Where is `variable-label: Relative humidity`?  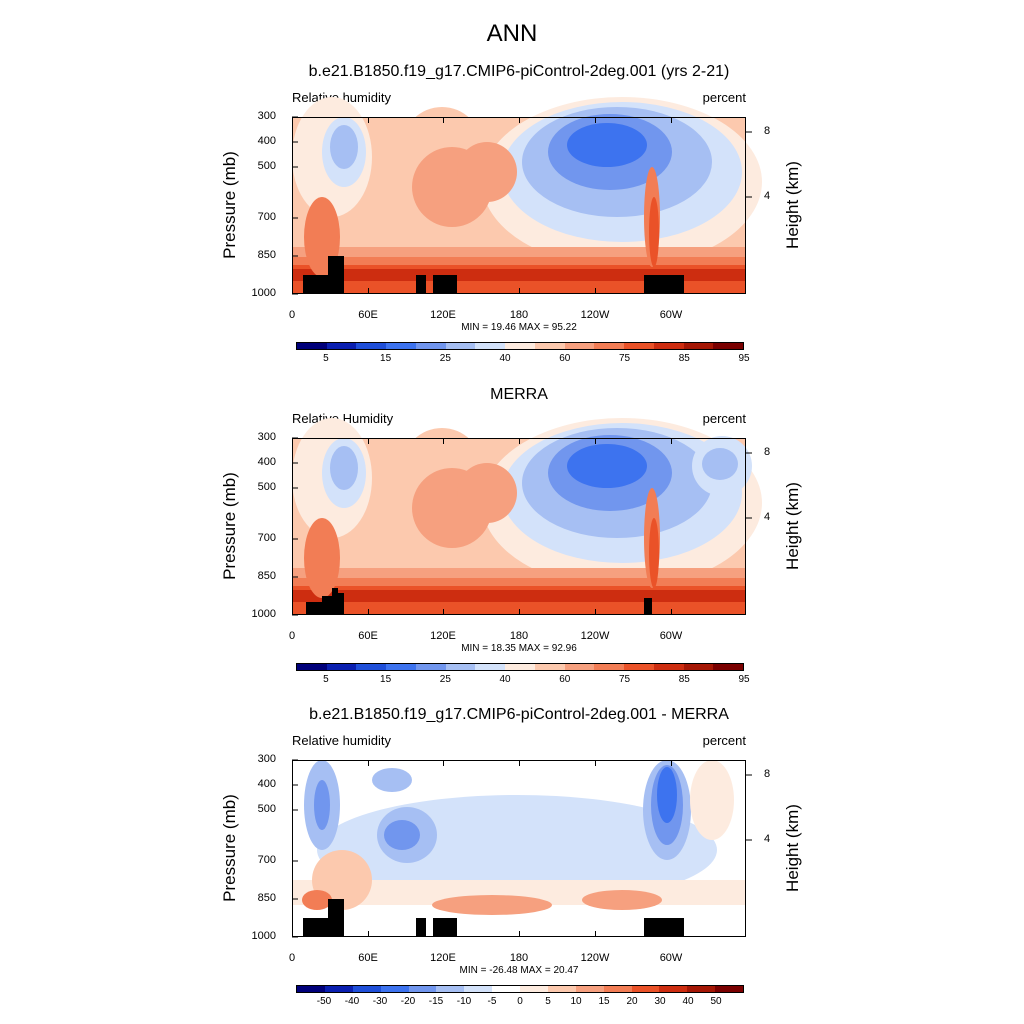
variable-label: Relative humidity is located at coordinates (341, 97).